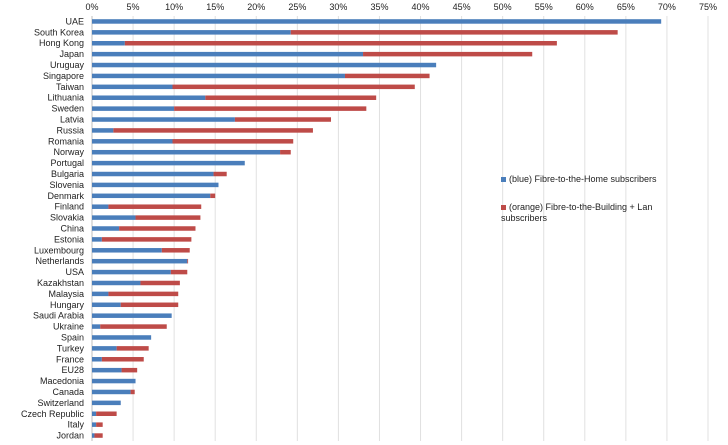 The width and height of the screenshot is (728, 445). I want to click on x-tick-label: 15%, so click(215, 7).